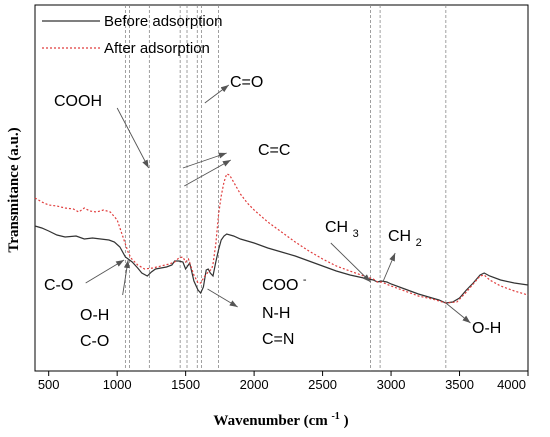 The image size is (550, 437). Describe the element at coordinates (283, 381) in the screenshot. I see `x-axis-ticks: 500 1000 1500 2000 2500 3000 3500 4000` at that location.